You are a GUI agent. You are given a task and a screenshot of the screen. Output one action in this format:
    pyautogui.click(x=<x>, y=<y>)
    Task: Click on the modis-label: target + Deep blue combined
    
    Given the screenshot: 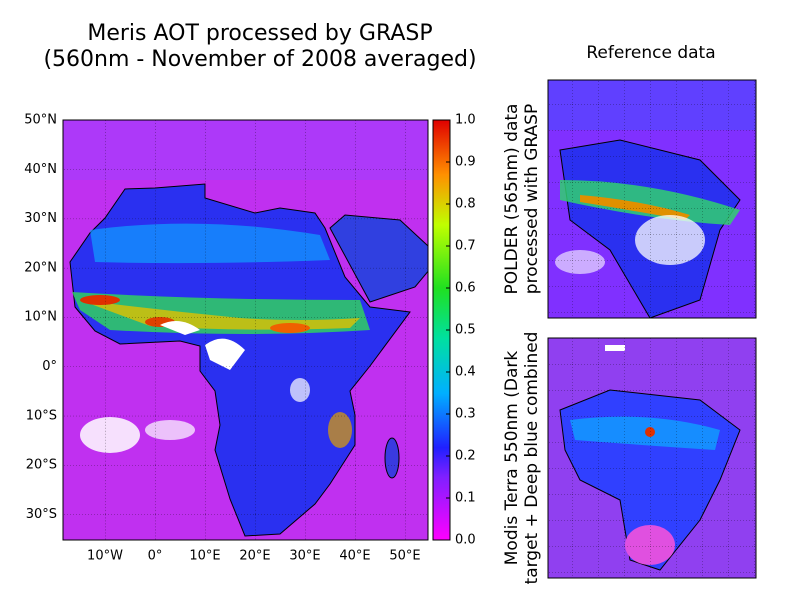 What is the action you would take?
    pyautogui.click(x=532, y=458)
    